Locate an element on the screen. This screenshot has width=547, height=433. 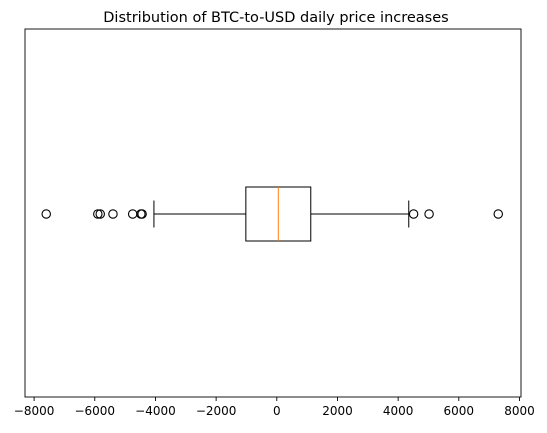
x-tick-label: 0 is located at coordinates (277, 411).